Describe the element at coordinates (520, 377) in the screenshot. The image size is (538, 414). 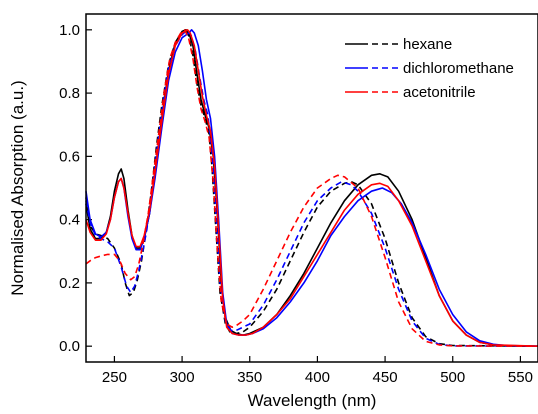
I see `x-tick-label: 550` at that location.